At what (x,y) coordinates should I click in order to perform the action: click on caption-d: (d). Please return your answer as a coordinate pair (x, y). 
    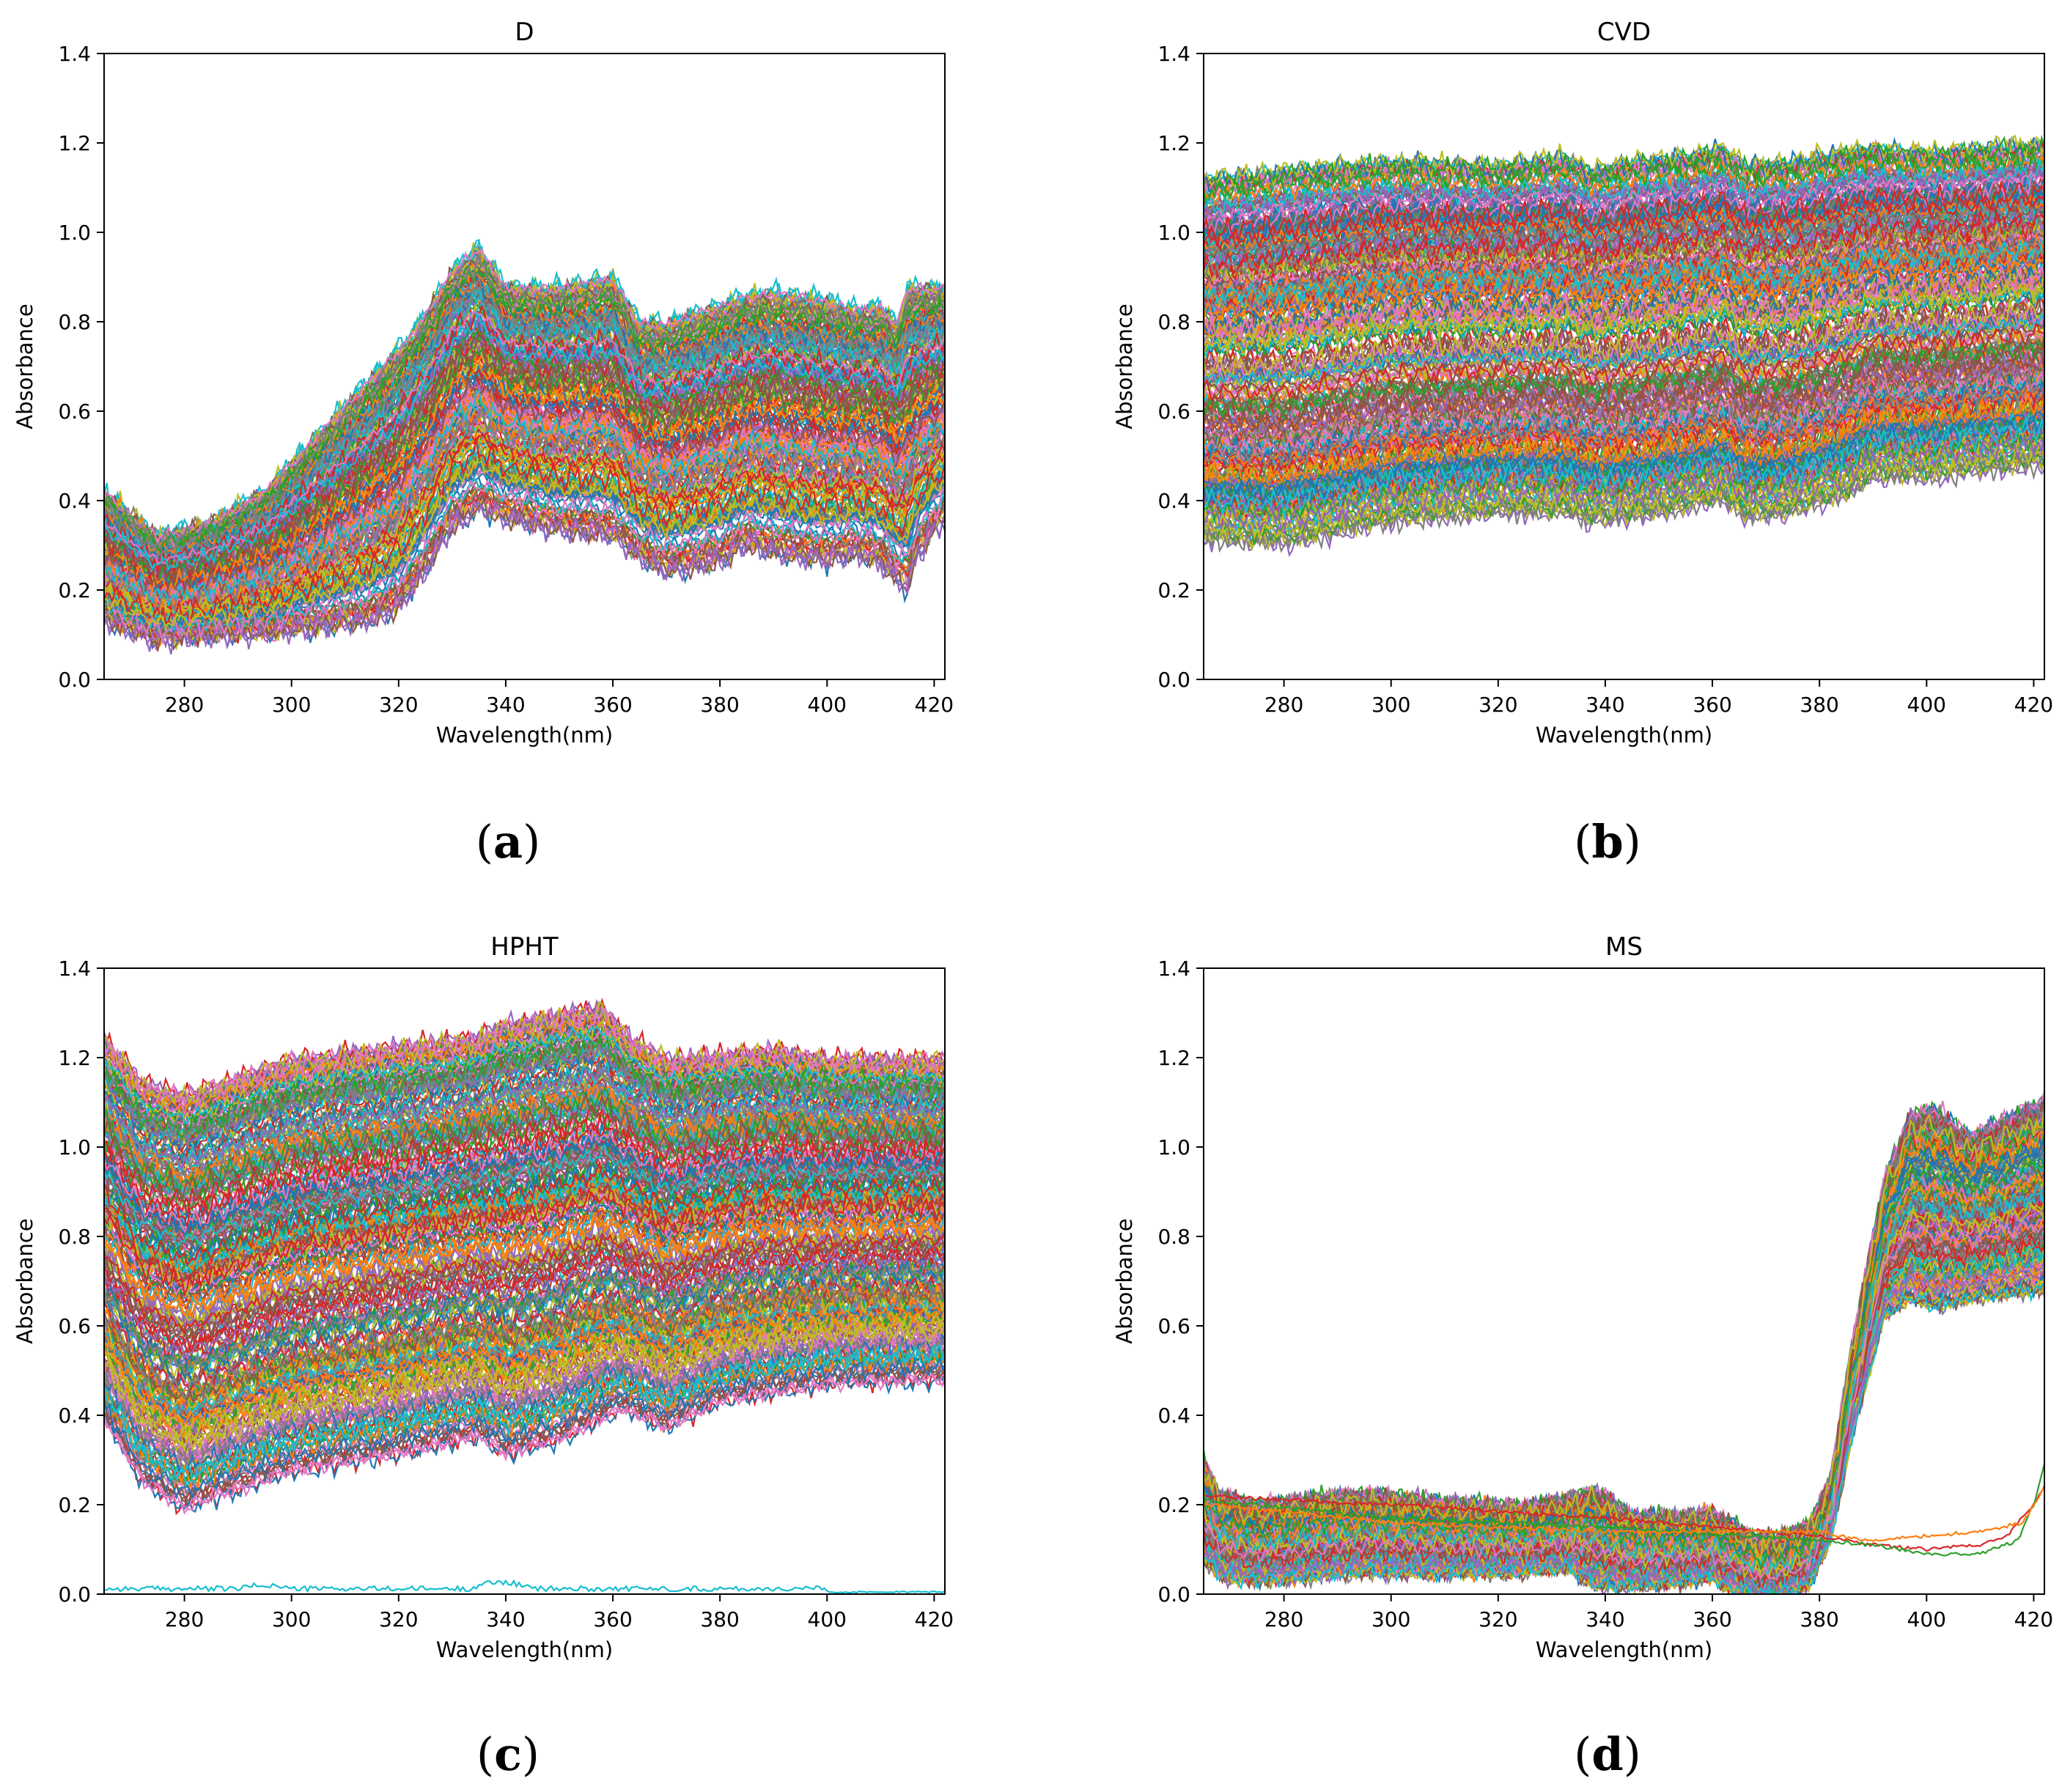
    Looking at the image, I should click on (1607, 1754).